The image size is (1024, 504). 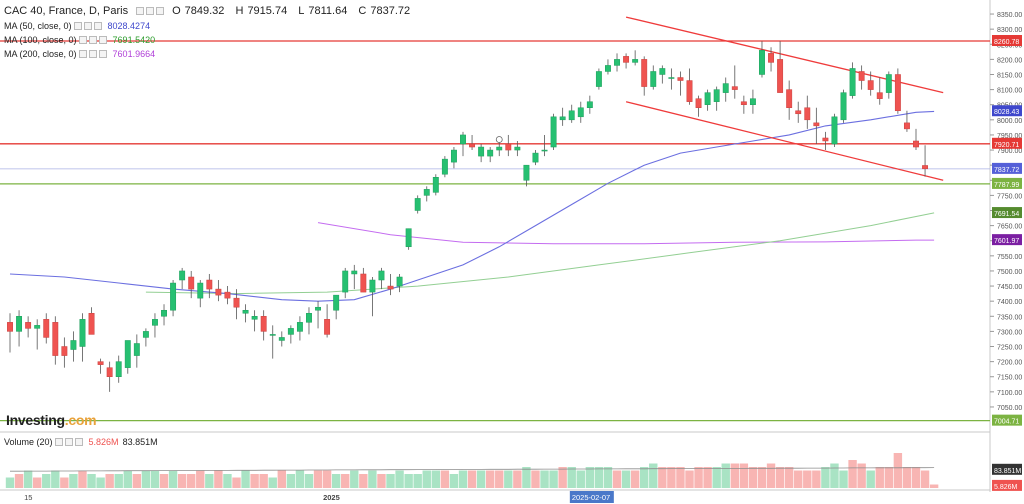 I want to click on y-tick-label: 7900.00, so click(x=1009, y=151).